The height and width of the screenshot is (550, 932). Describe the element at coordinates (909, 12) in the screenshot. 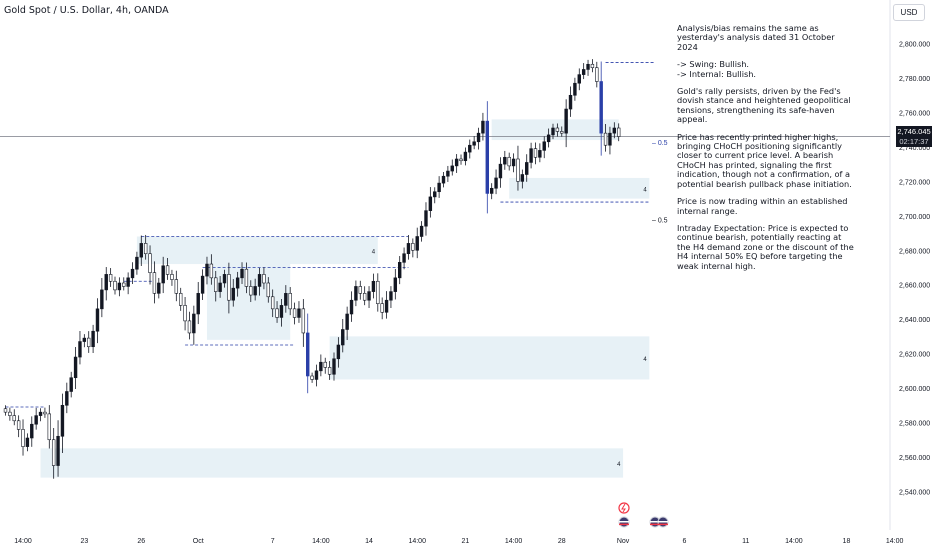

I see `currency-button: USD` at that location.